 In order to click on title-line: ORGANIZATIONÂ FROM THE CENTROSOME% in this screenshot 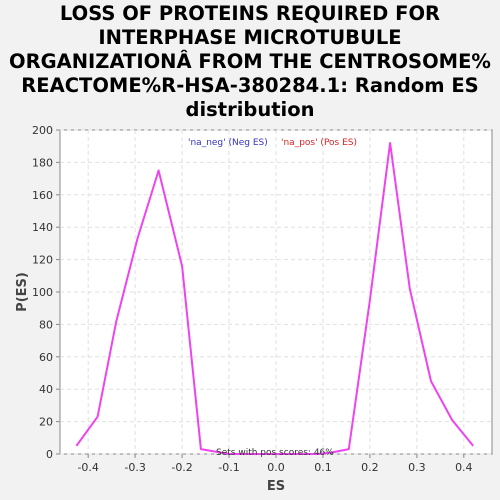, I will do `click(250, 61)`.